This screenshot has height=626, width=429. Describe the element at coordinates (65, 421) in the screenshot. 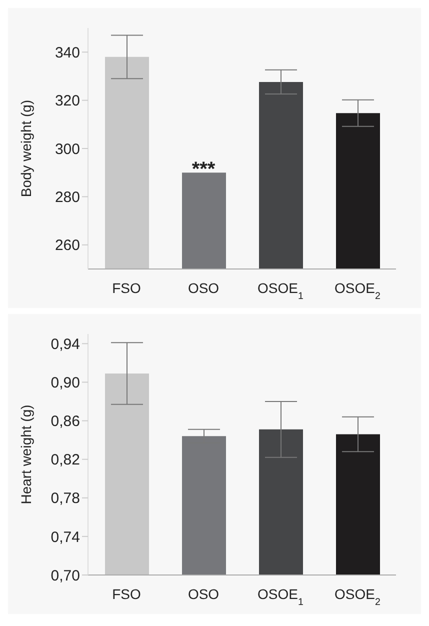

I see `y-tick-label: 0,86` at that location.